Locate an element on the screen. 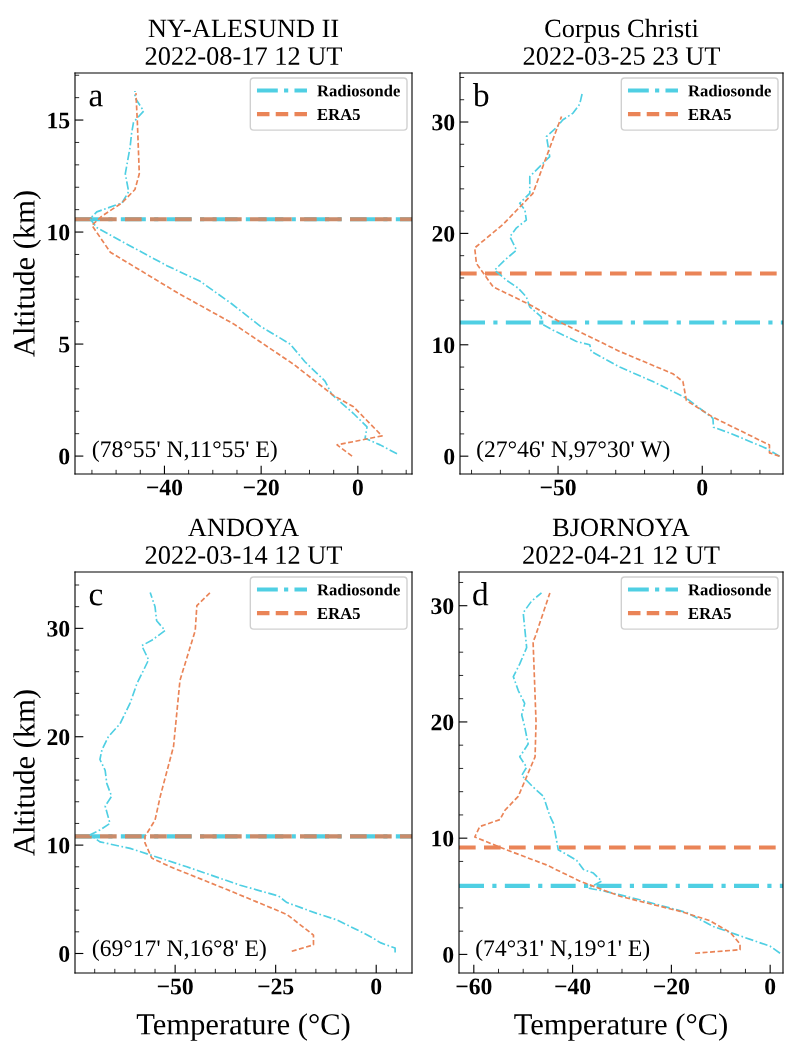  chart-title: ANDOYA 2022-03-14 12 UT is located at coordinates (244, 541).